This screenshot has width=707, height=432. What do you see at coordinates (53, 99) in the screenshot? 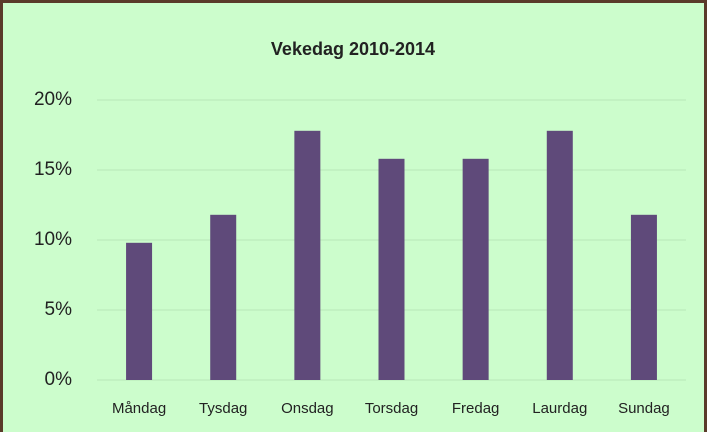
I see `y-tick-label: 20%` at bounding box center [53, 99].